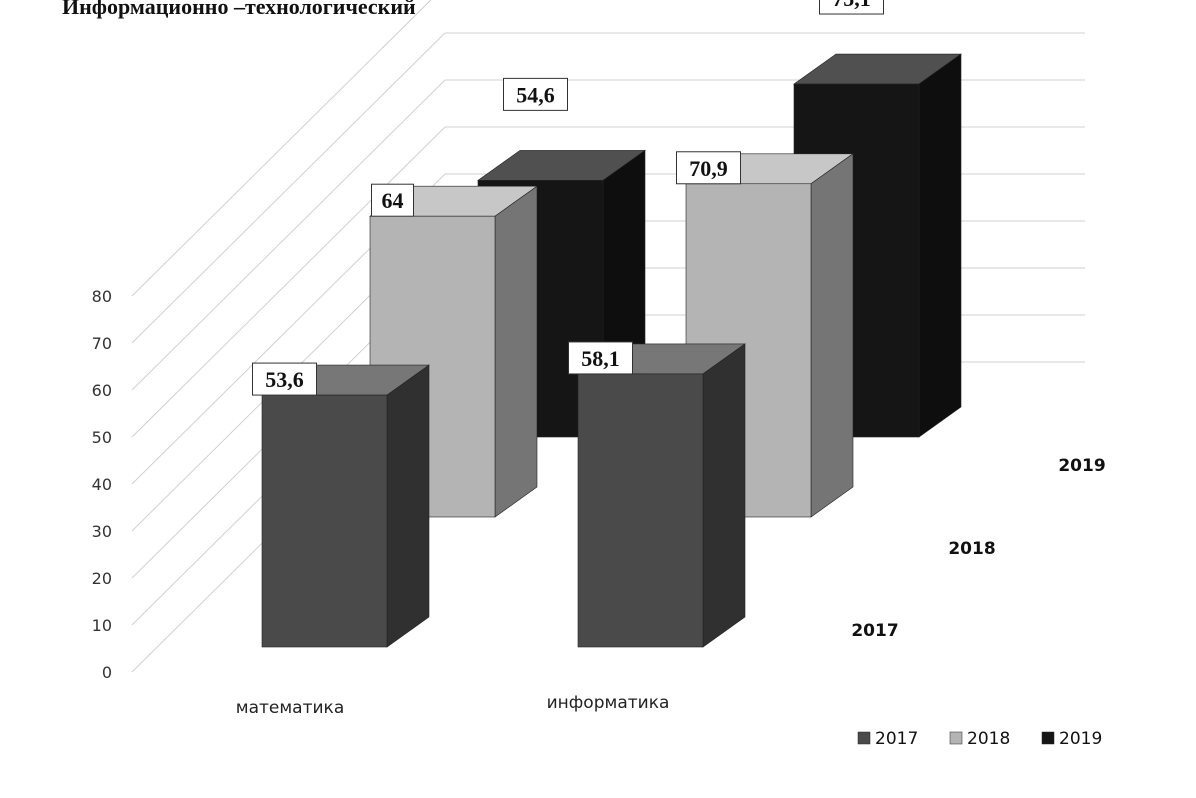 The height and width of the screenshot is (798, 1196). What do you see at coordinates (102, 578) in the screenshot?
I see `y-tick-label: 20` at bounding box center [102, 578].